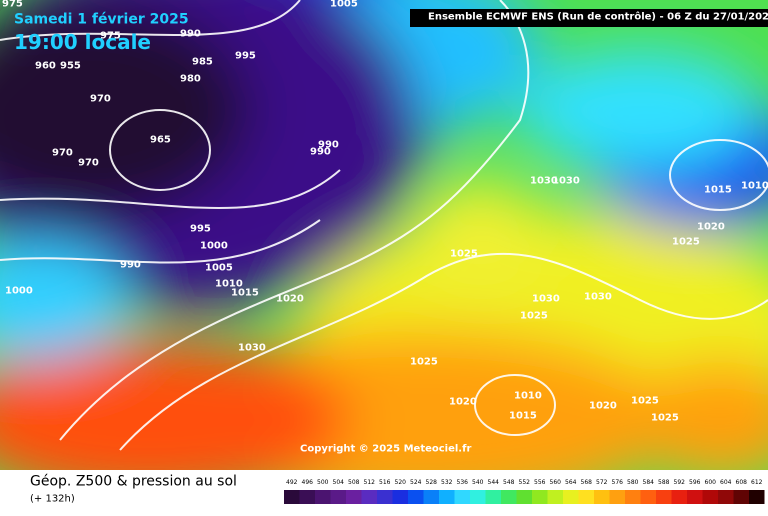 This screenshot has height=516, width=768. What do you see at coordinates (463, 482) in the screenshot?
I see `legend-label: 536` at bounding box center [463, 482].